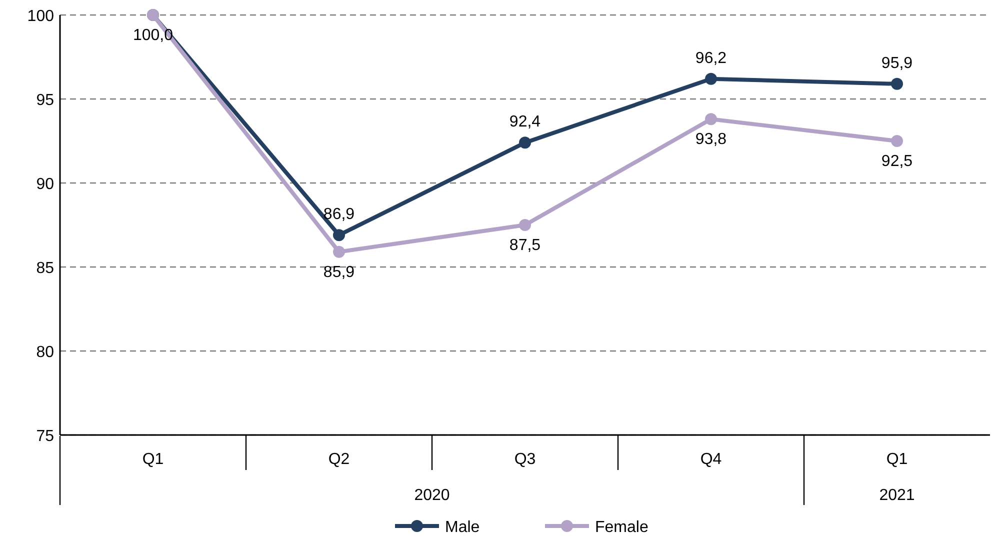 The height and width of the screenshot is (539, 992). What do you see at coordinates (45, 352) in the screenshot?
I see `y-tick-label: 80` at bounding box center [45, 352].